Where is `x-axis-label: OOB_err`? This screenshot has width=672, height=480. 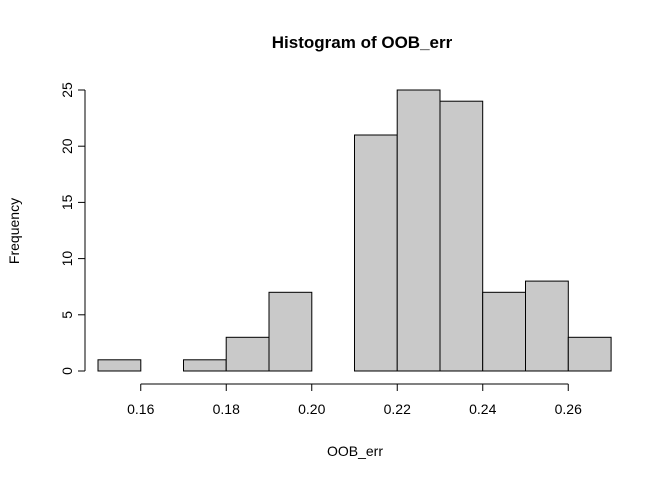
x-axis-label: OOB_err is located at coordinates (355, 451).